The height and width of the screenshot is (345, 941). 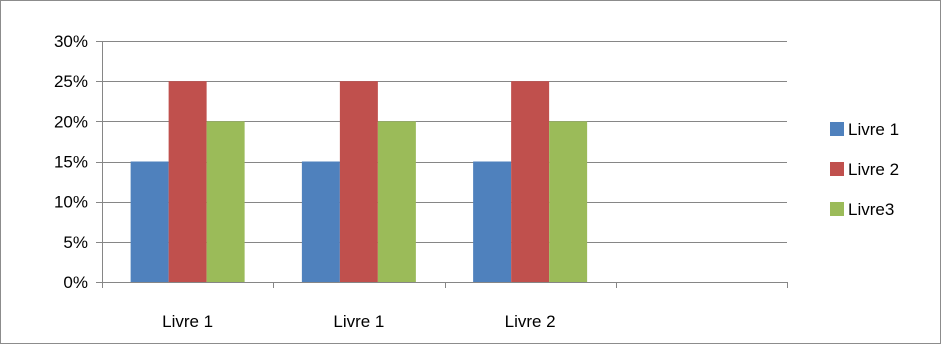 I want to click on y-tick-label: 5%, so click(x=75, y=242).